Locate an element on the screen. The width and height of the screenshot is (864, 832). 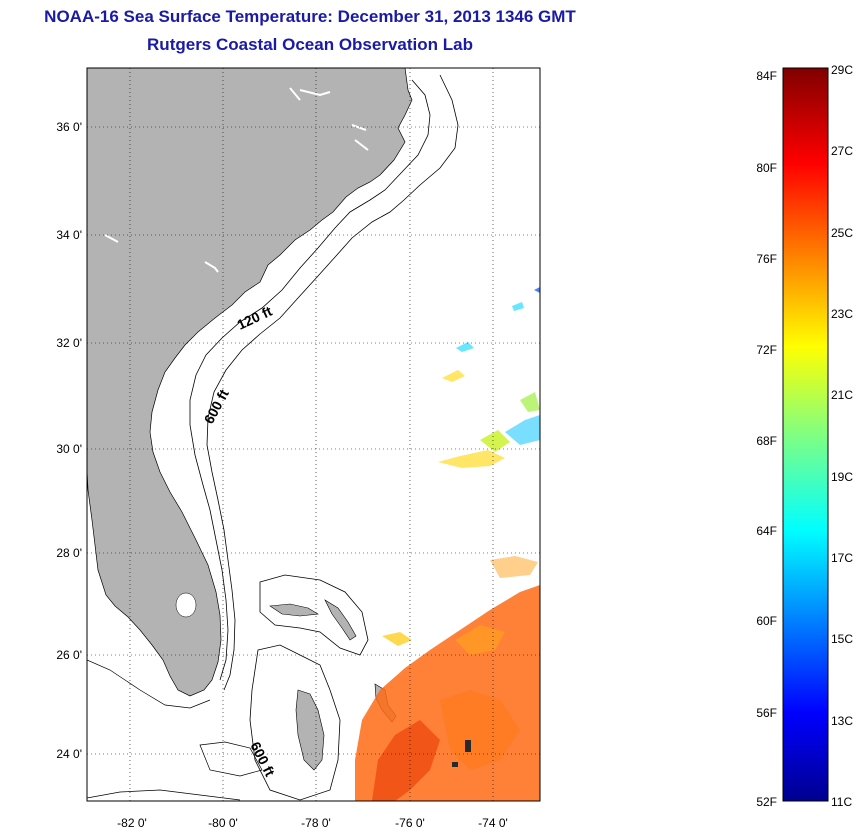
colorbar-f-label: 84F is located at coordinates (766, 76).